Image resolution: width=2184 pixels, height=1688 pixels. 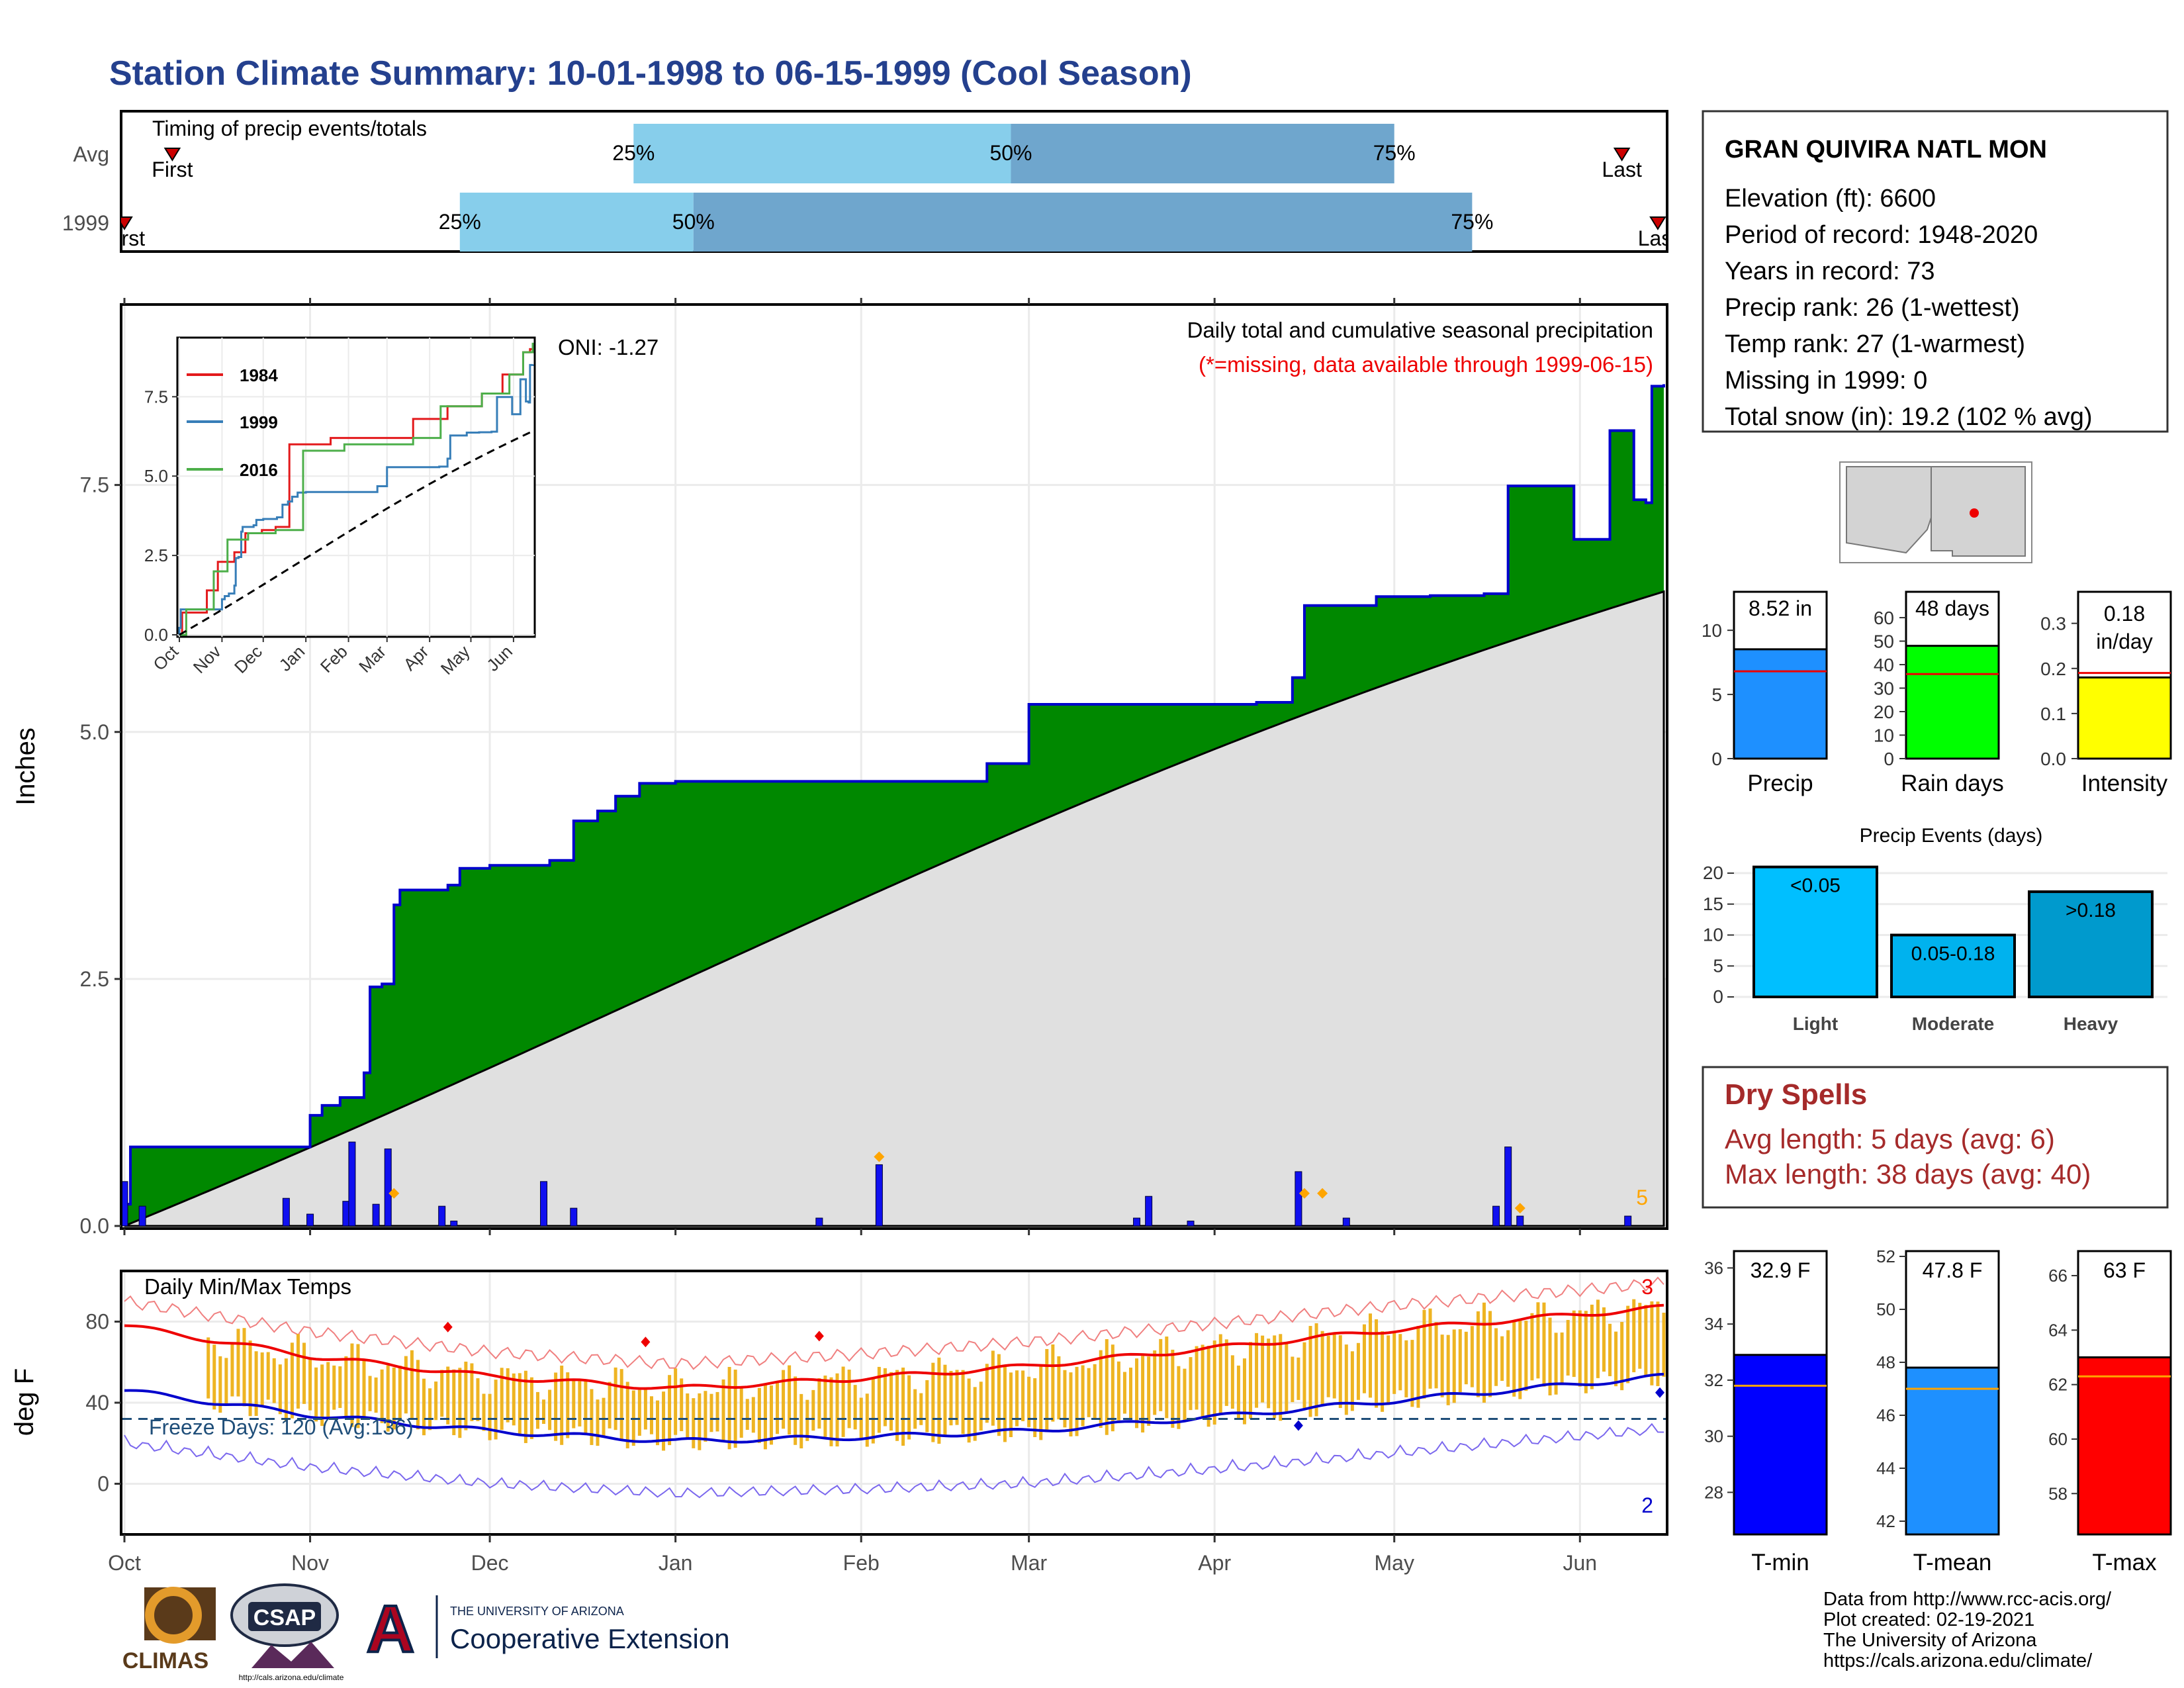 I want to click on timing-p50-label-1: 50%, so click(x=694, y=222).